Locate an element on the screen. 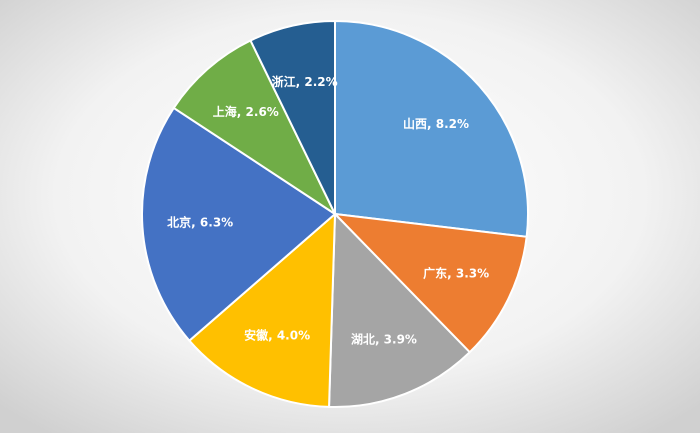 This screenshot has height=433, width=700. data-label: 上海, 2.6% is located at coordinates (246, 111).